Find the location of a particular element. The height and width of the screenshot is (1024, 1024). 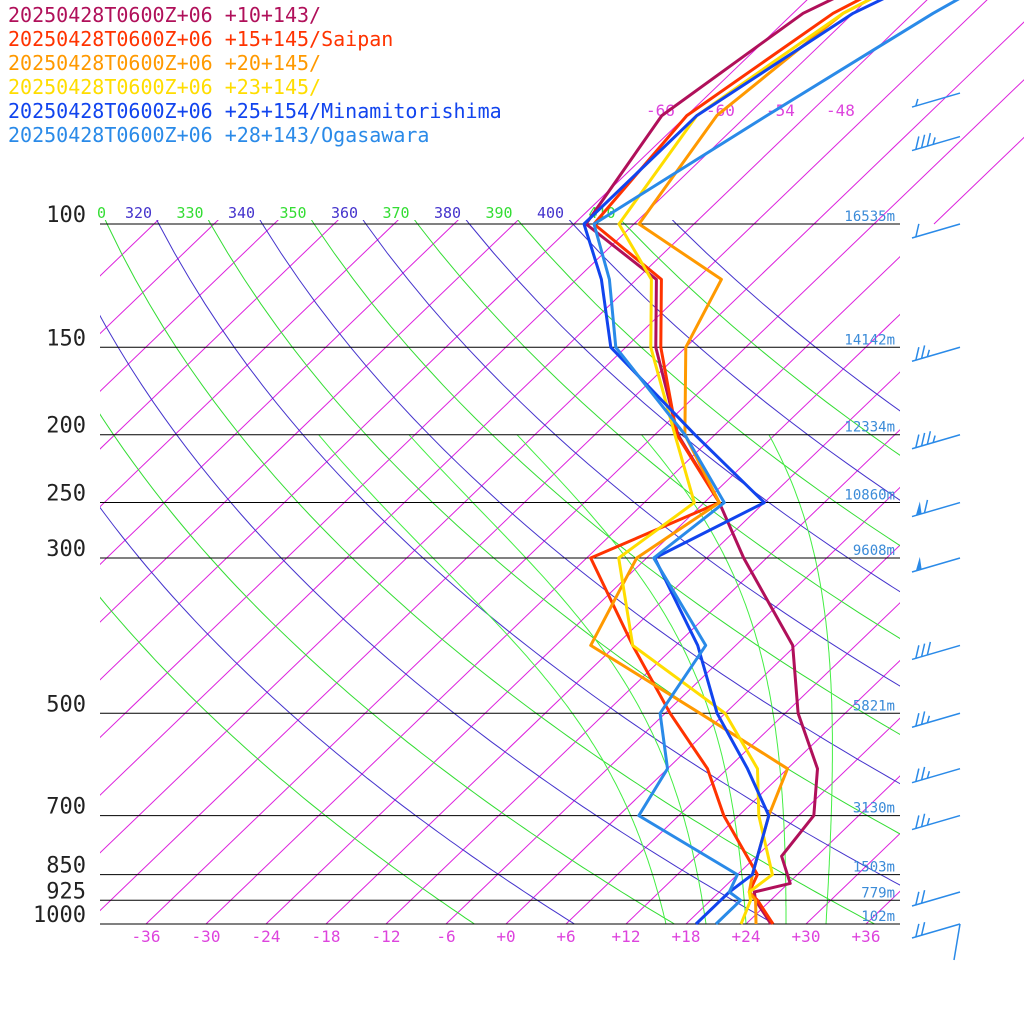

temperature-tick-label: +18 is located at coordinates (686, 936).